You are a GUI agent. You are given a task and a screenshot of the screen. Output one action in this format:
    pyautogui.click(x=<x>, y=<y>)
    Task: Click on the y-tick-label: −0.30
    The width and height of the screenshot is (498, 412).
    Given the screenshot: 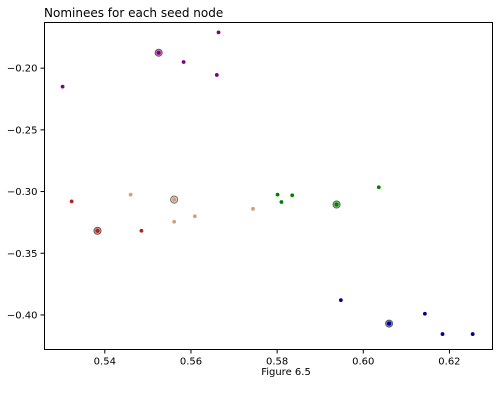 What is the action you would take?
    pyautogui.click(x=22, y=192)
    